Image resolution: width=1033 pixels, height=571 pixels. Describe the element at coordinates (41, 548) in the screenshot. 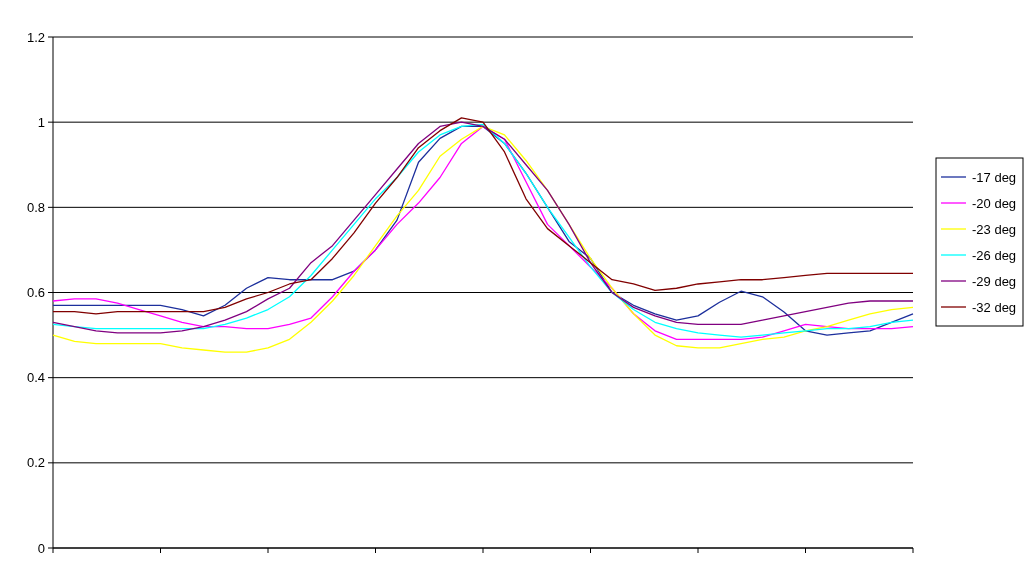

I see `y-tick-label: 0` at that location.